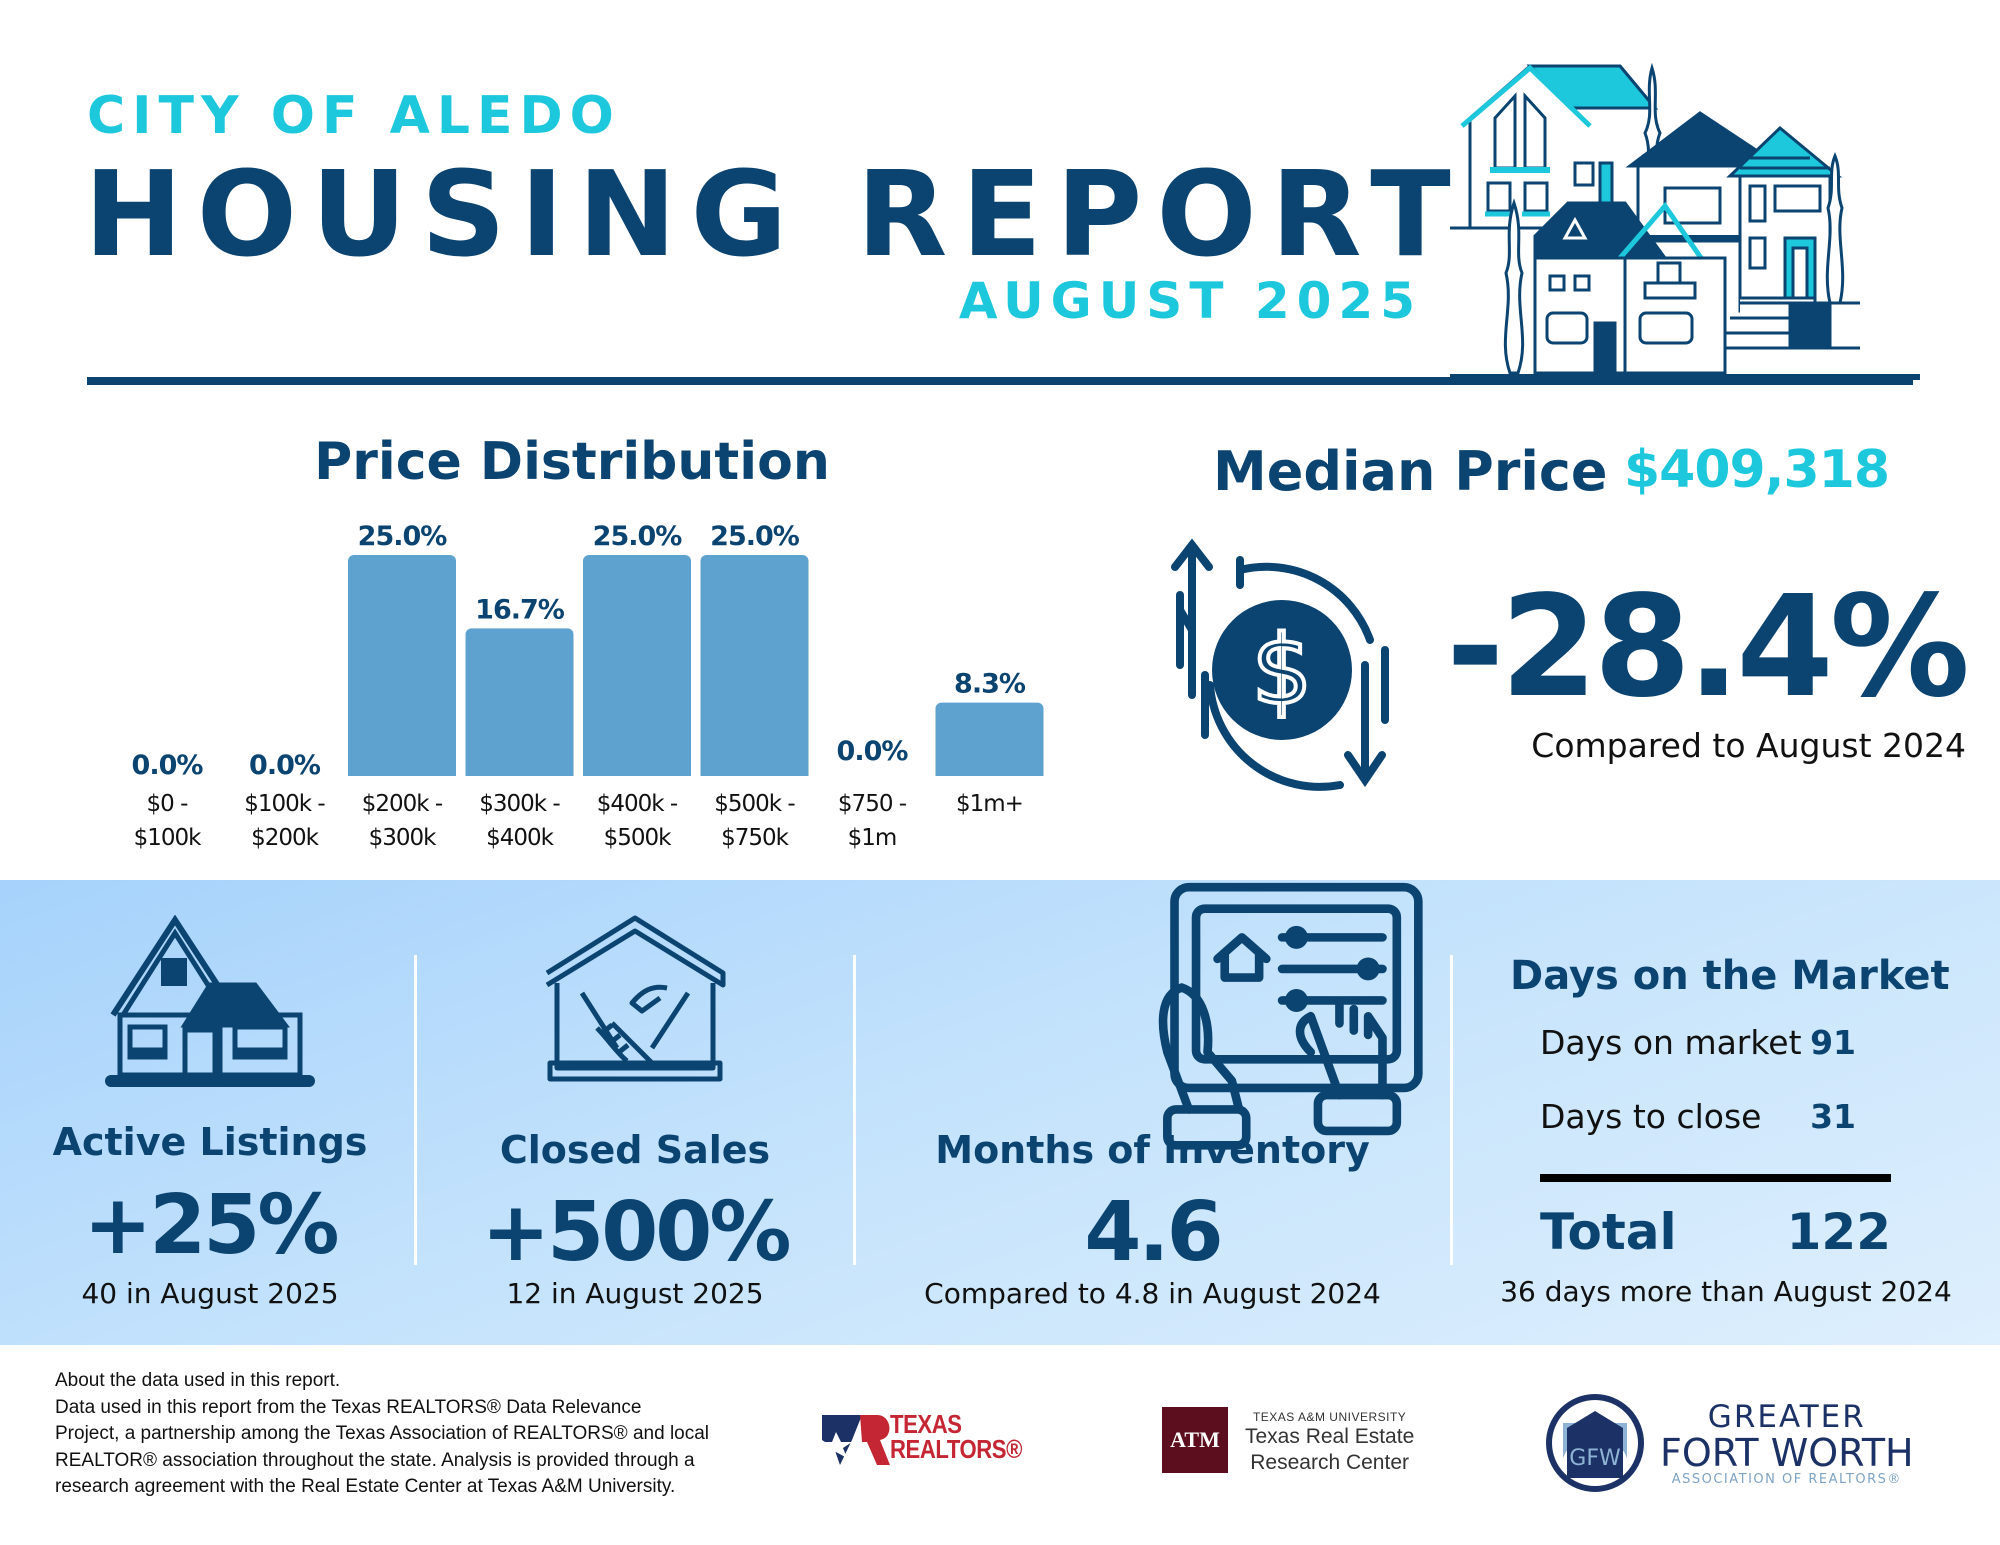  What do you see at coordinates (990, 684) in the screenshot?
I see `bar-value-label: 8.3%` at bounding box center [990, 684].